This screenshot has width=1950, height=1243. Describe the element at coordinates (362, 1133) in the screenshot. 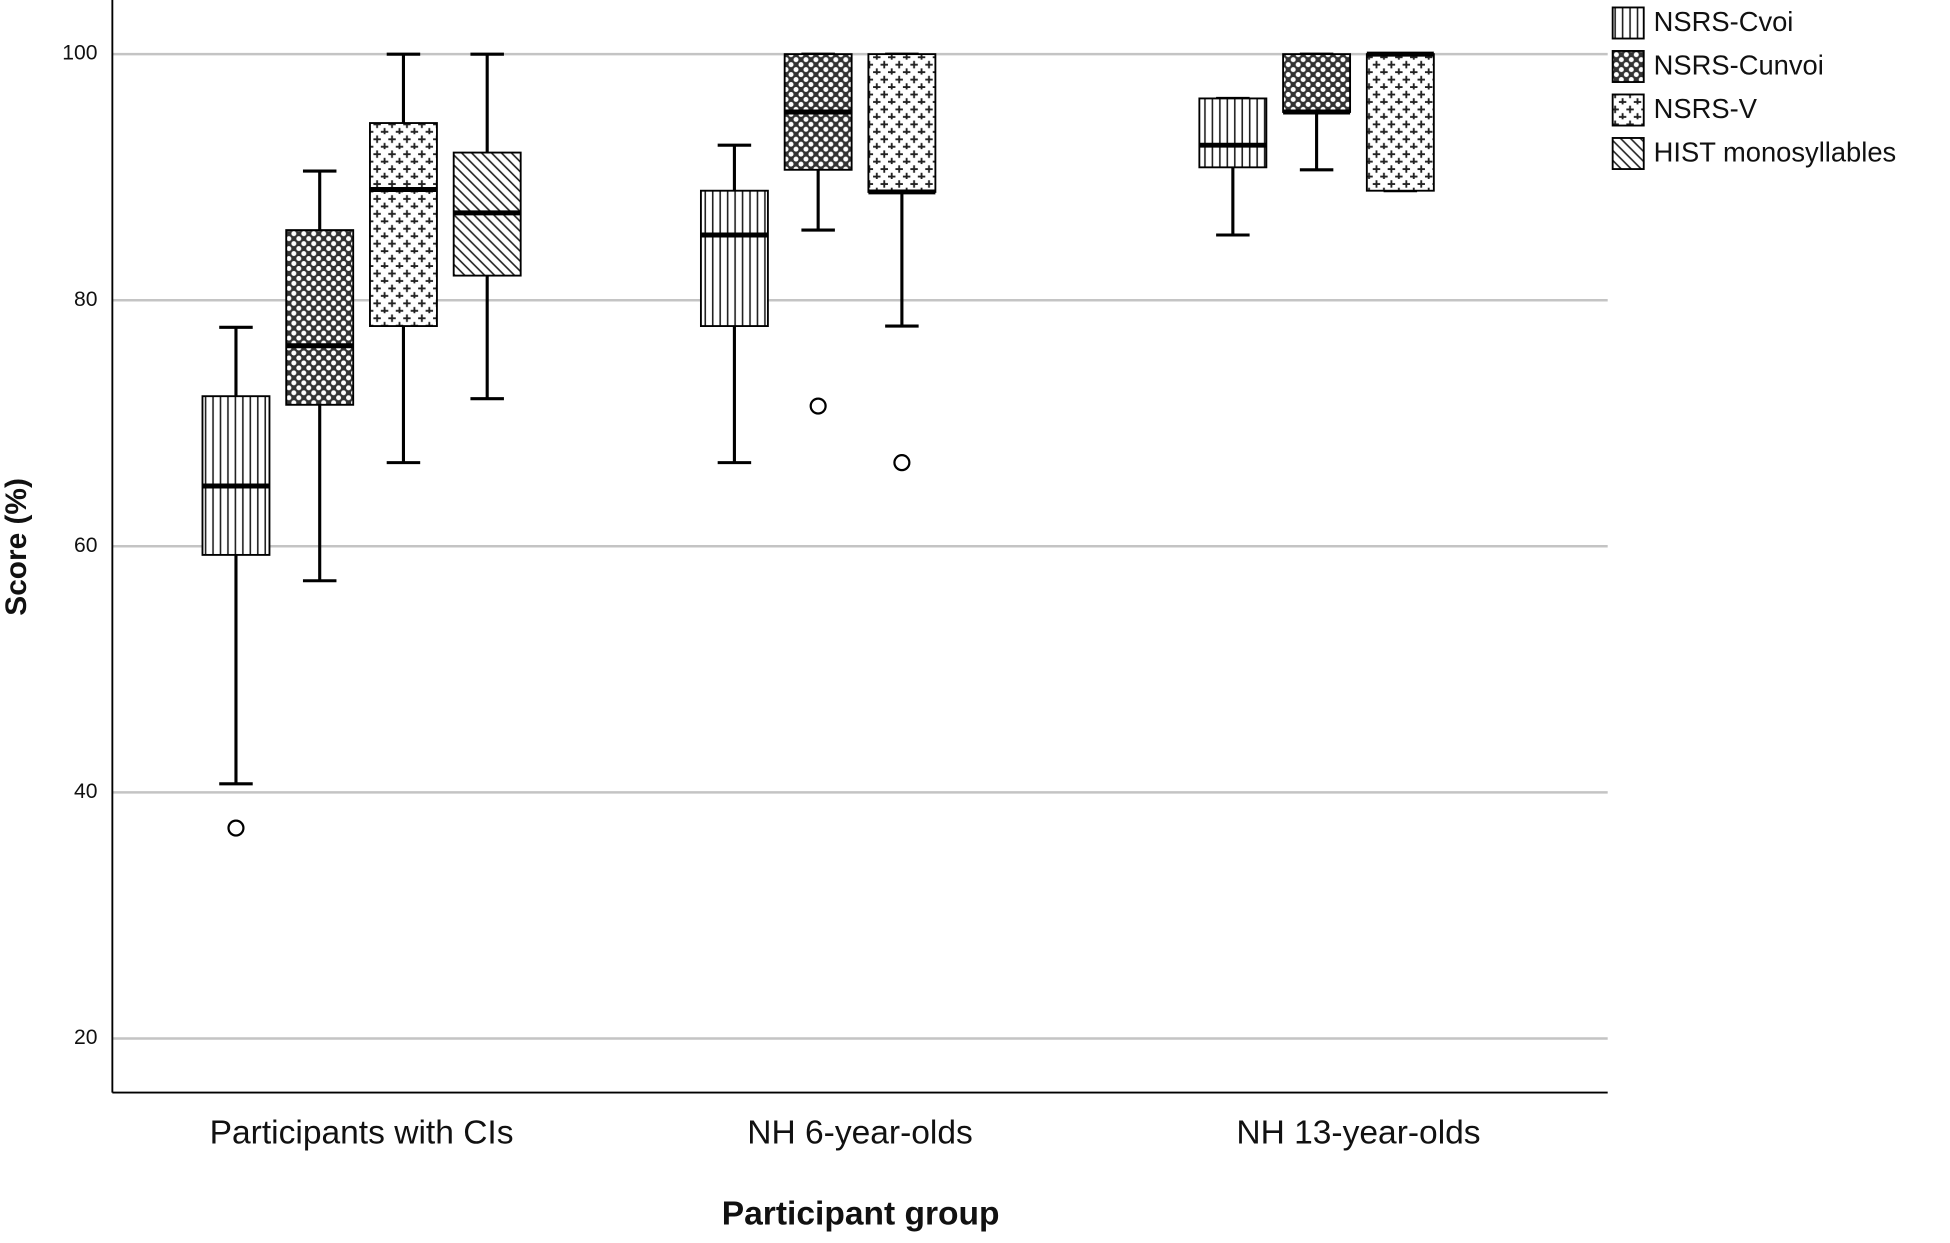

I see `x-tick-label: Participants with CIs` at that location.